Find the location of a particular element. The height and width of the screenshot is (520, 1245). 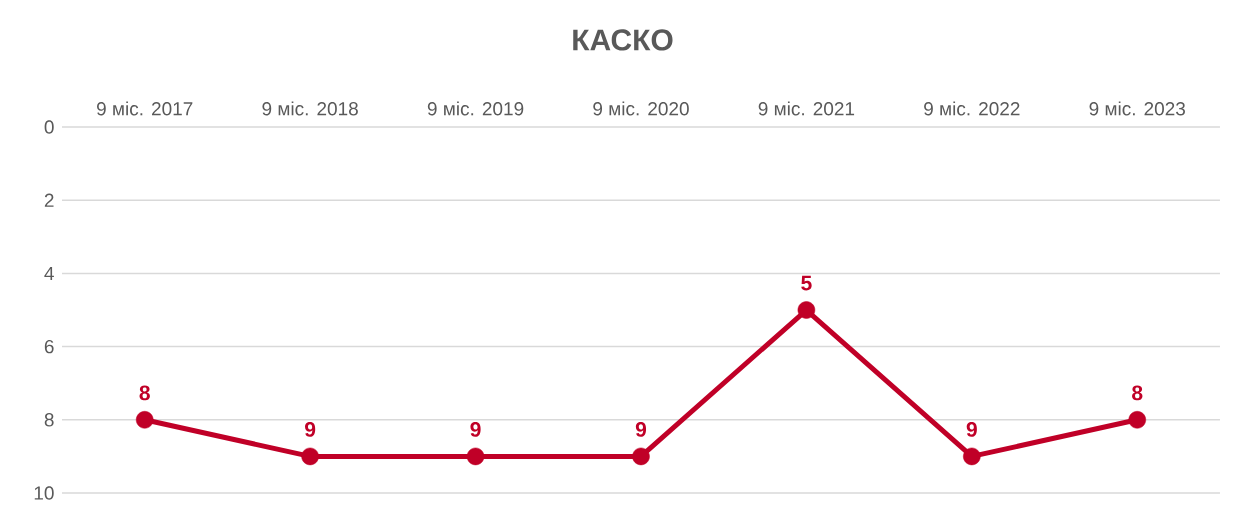

y-tick-label: 8 is located at coordinates (49, 420).